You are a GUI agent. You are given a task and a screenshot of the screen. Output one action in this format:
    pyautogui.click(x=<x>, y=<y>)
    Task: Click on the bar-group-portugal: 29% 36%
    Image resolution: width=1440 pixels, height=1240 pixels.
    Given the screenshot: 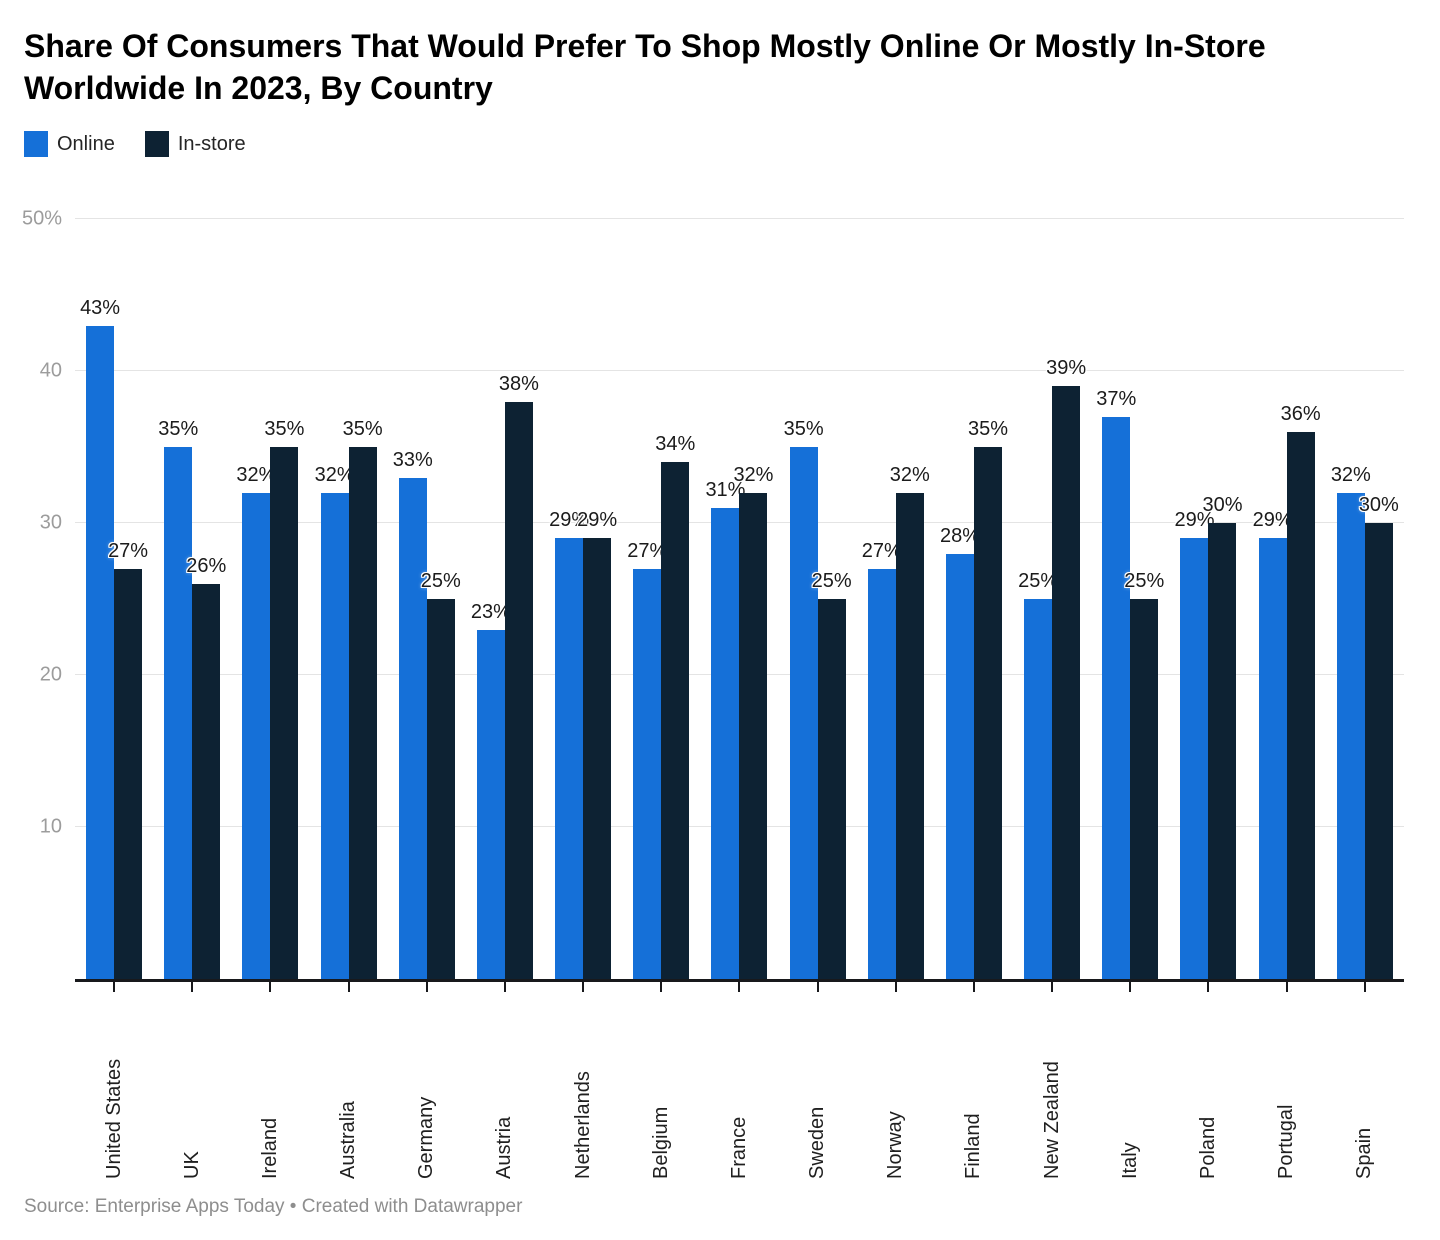 What is the action you would take?
    pyautogui.click(x=1287, y=599)
    